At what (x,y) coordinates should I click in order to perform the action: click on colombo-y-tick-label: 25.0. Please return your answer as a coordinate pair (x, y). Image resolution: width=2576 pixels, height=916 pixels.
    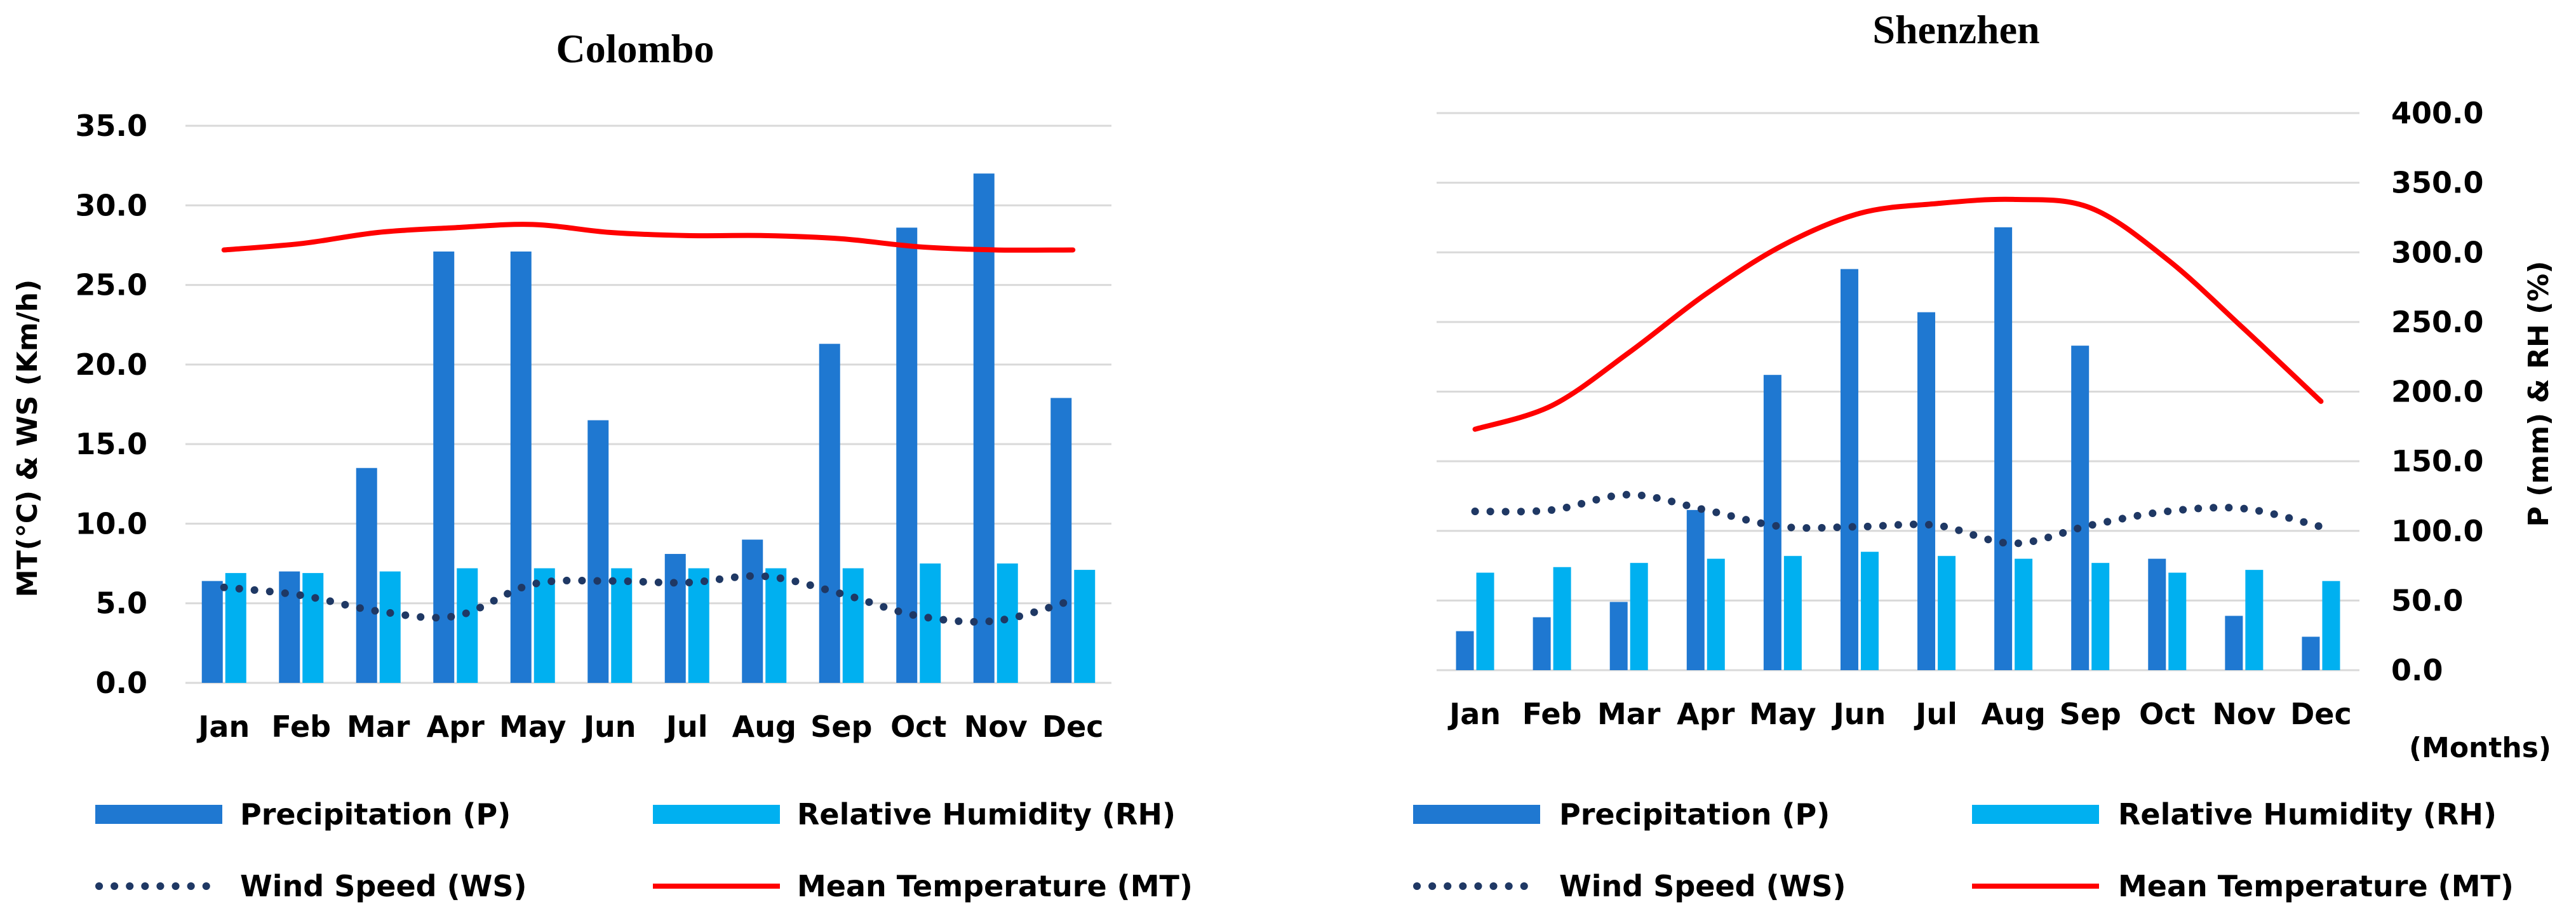
    Looking at the image, I should click on (112, 285).